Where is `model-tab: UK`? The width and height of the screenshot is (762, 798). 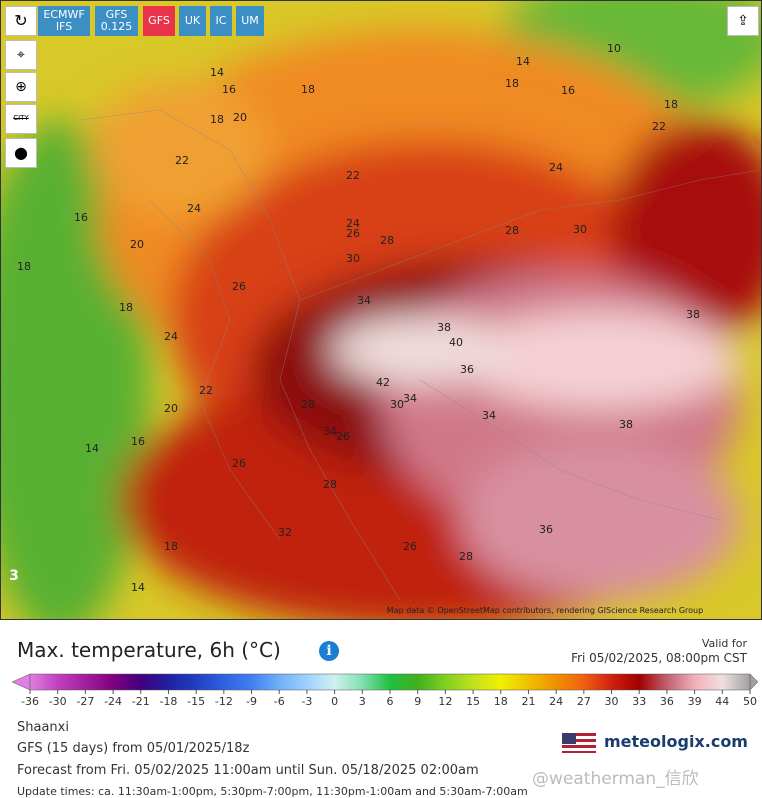
model-tab: UK is located at coordinates (192, 21).